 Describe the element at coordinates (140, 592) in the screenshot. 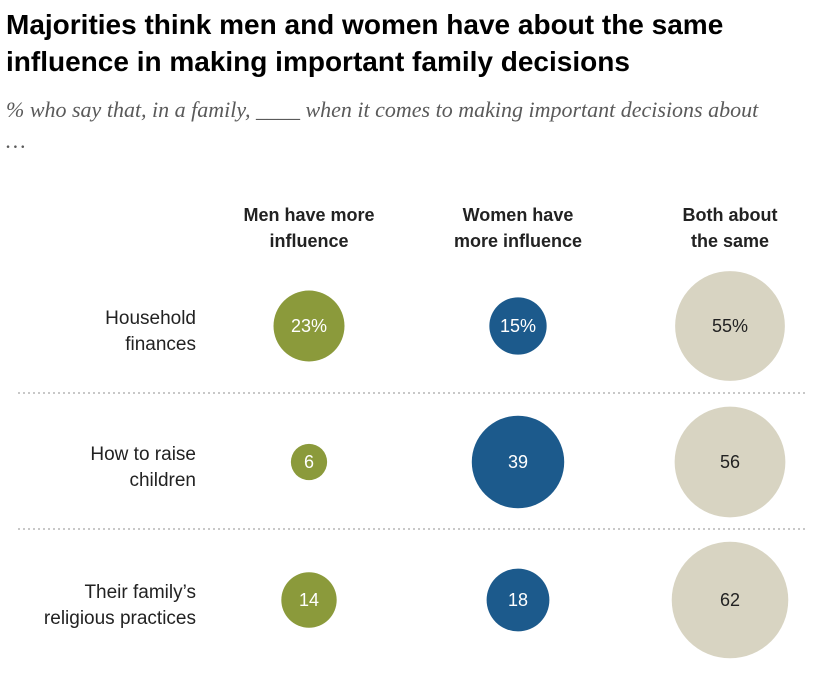

I see `row-label: Their family’s` at that location.